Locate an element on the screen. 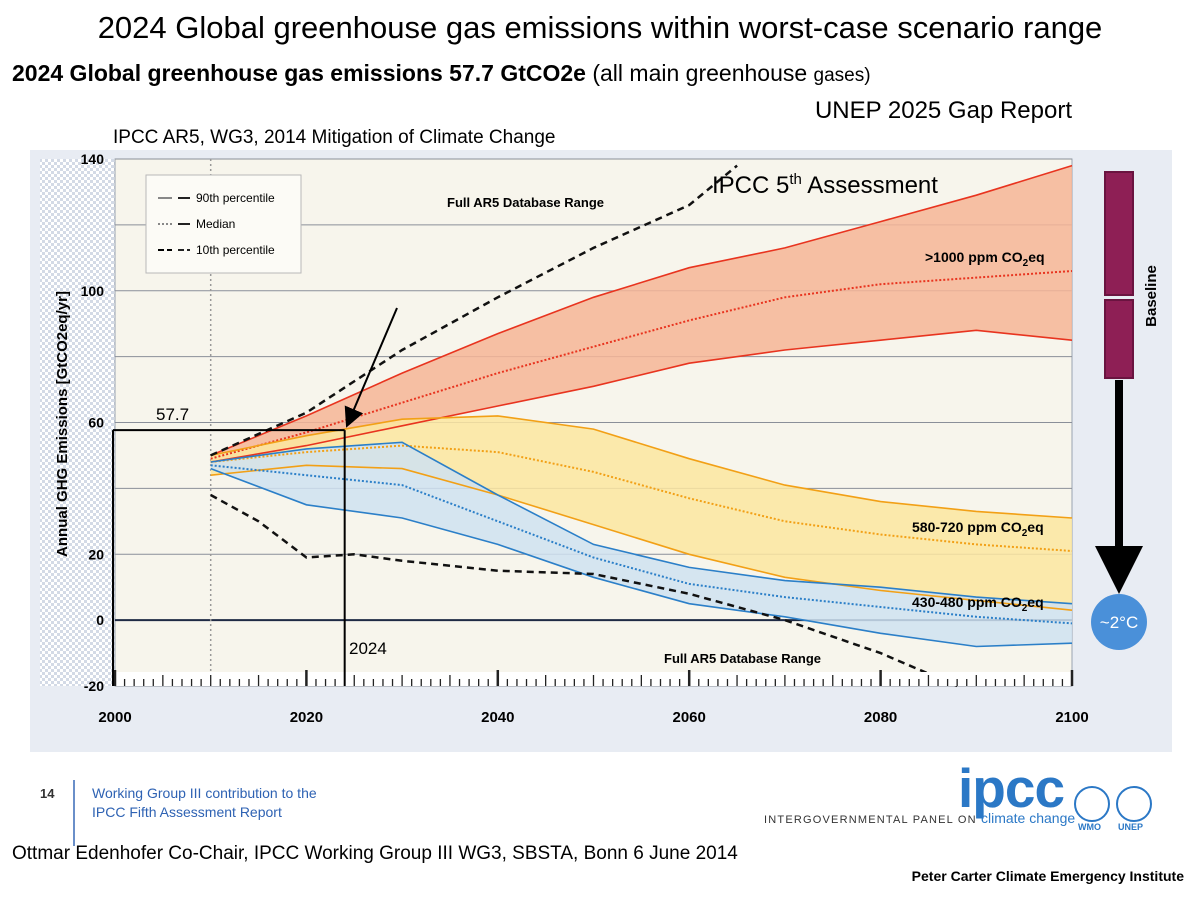 The image size is (1200, 900). y-tick-label: 0 is located at coordinates (100, 620).